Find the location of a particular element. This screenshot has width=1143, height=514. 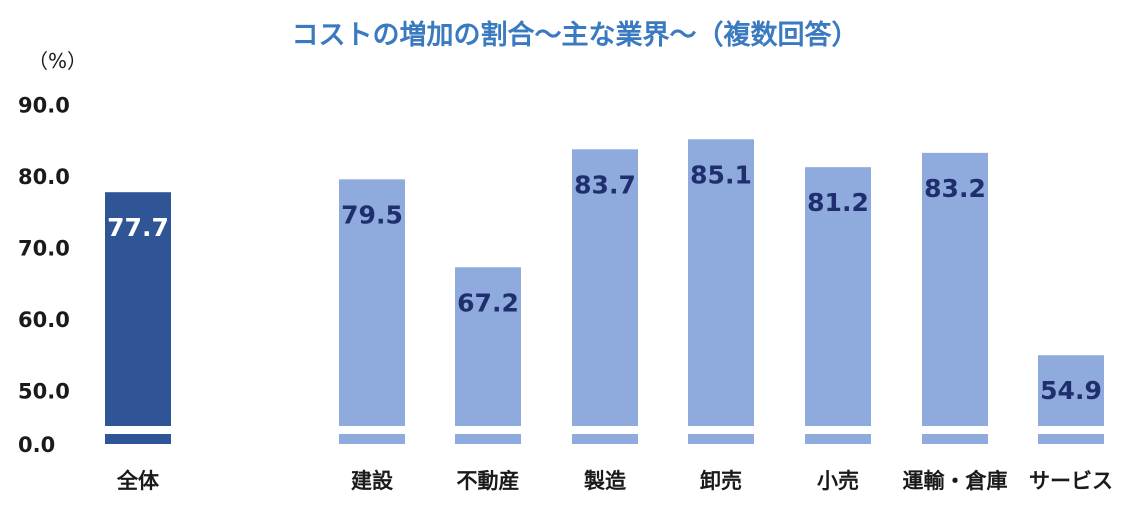

x-tick-label: 不動産 is located at coordinates (488, 481).